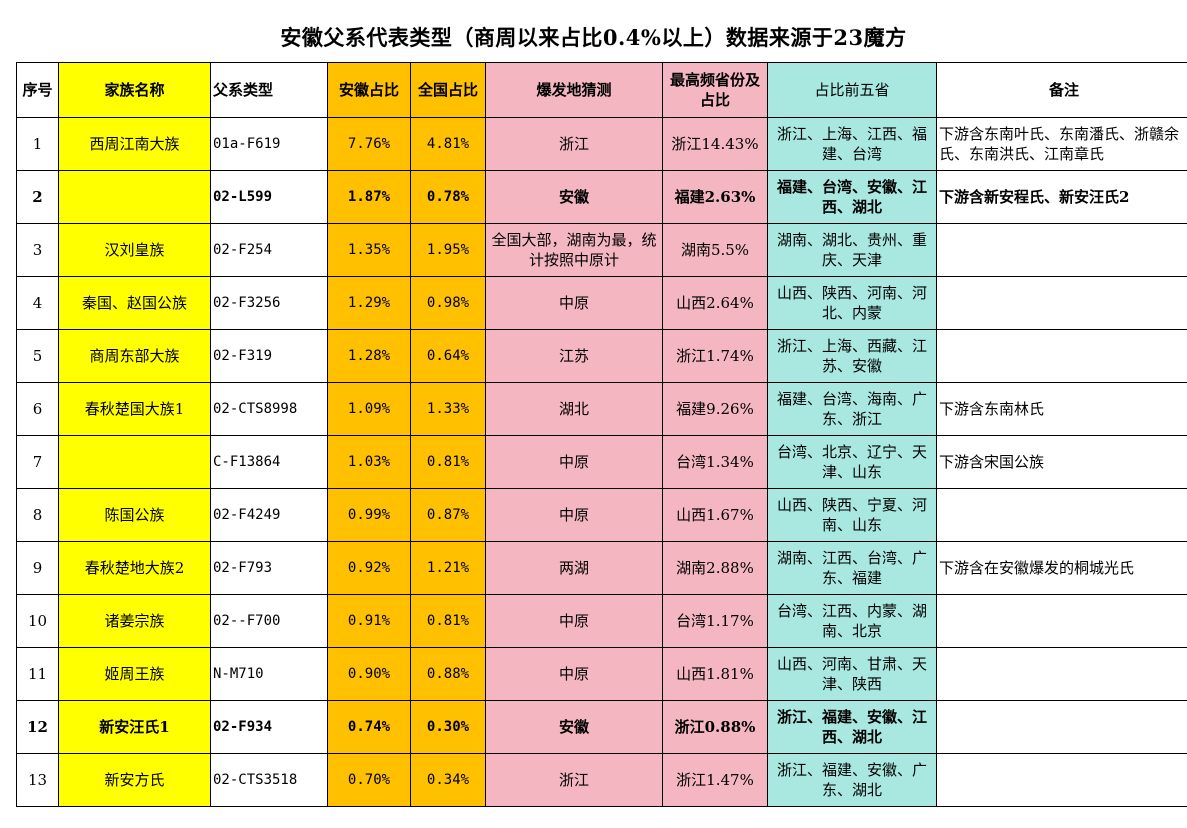  Describe the element at coordinates (852, 250) in the screenshot. I see `cell-top5-provinces: 湖南、湖北、贵州、重庆、天津` at that location.